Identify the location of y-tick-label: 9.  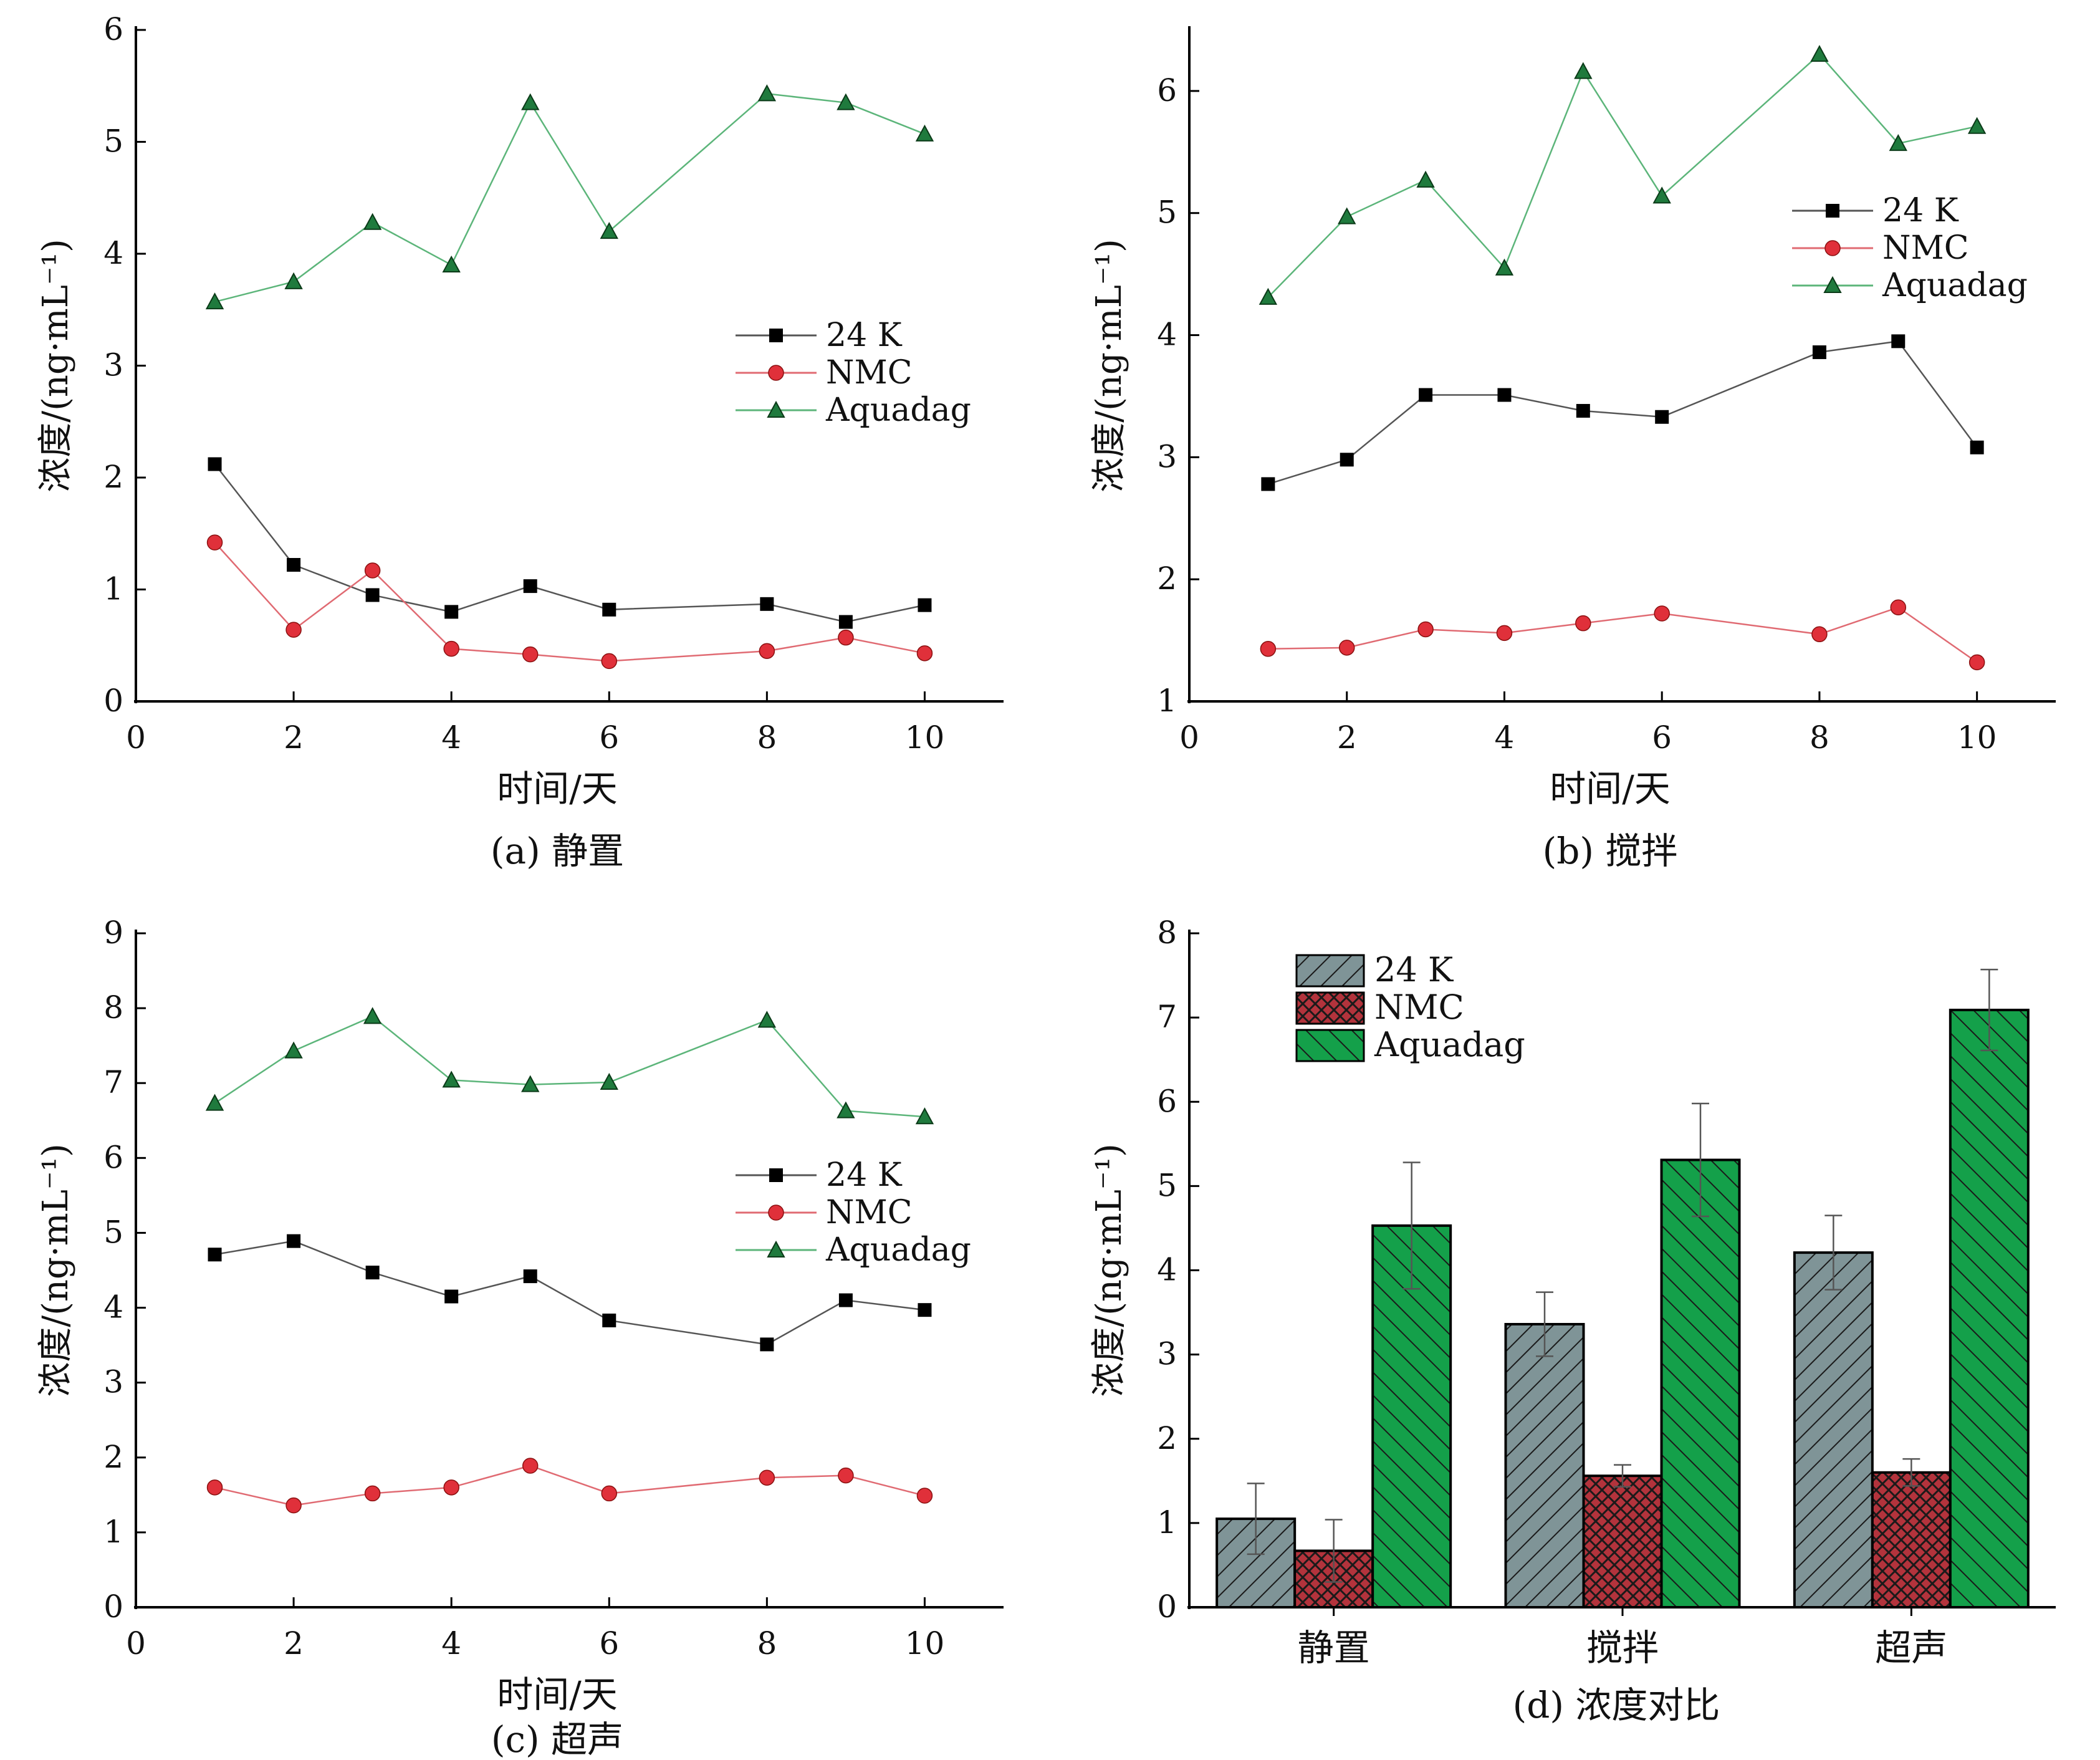
(113, 933).